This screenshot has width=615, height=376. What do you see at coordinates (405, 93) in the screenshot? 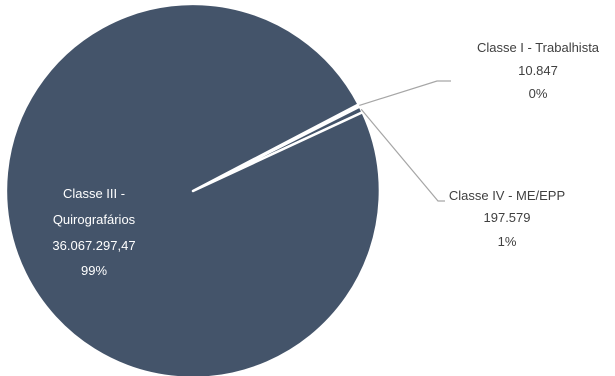
I see `leader-line-classe-i` at bounding box center [405, 93].